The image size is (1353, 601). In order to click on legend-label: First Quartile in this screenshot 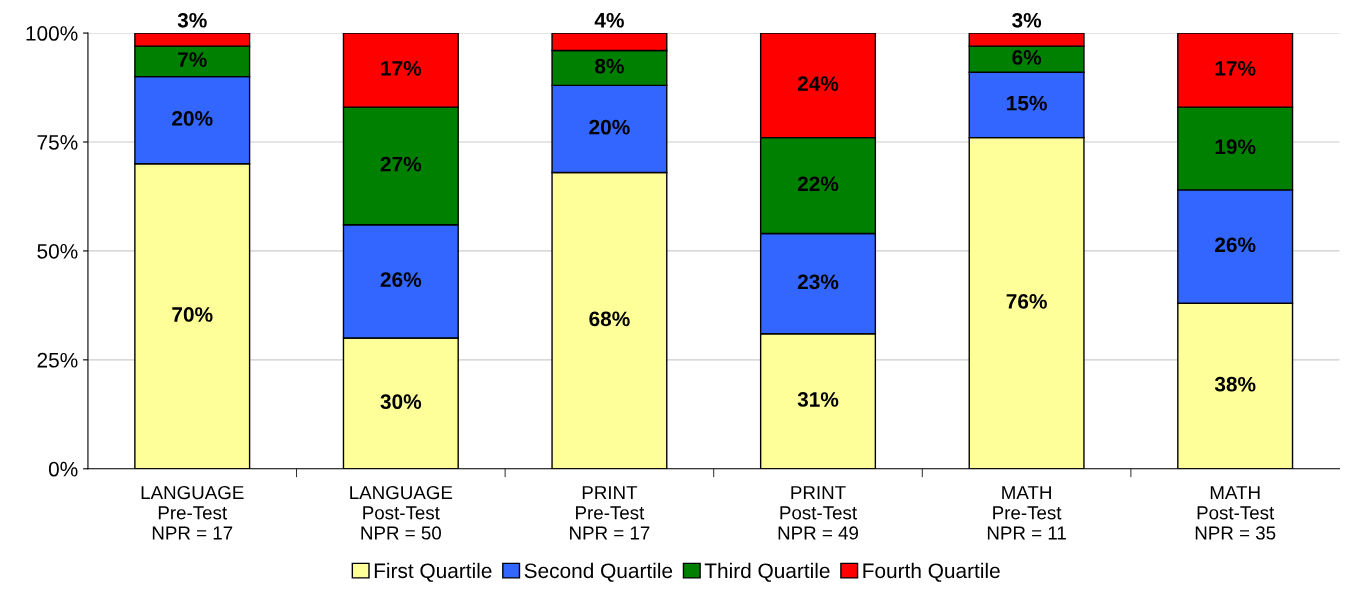, I will do `click(433, 572)`.